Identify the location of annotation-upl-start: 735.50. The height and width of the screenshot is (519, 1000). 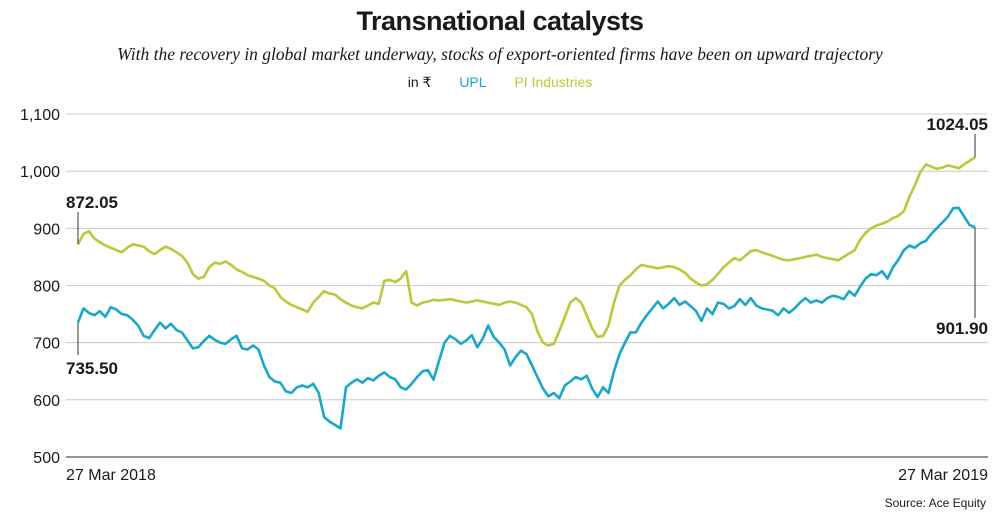
(92, 368).